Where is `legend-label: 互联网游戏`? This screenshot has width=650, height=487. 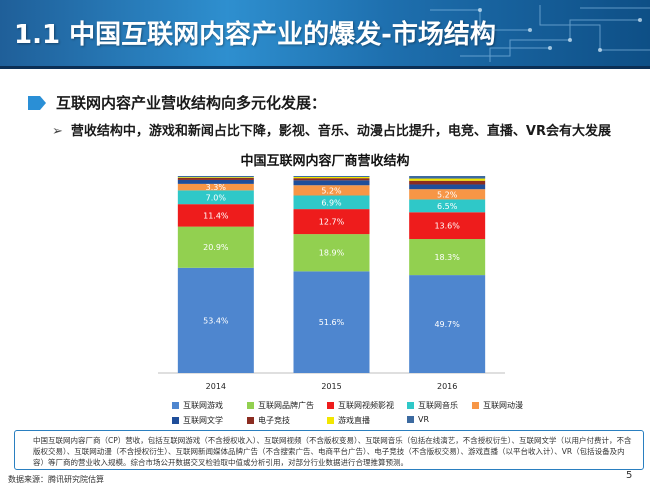
legend-label: 互联网游戏 is located at coordinates (203, 405).